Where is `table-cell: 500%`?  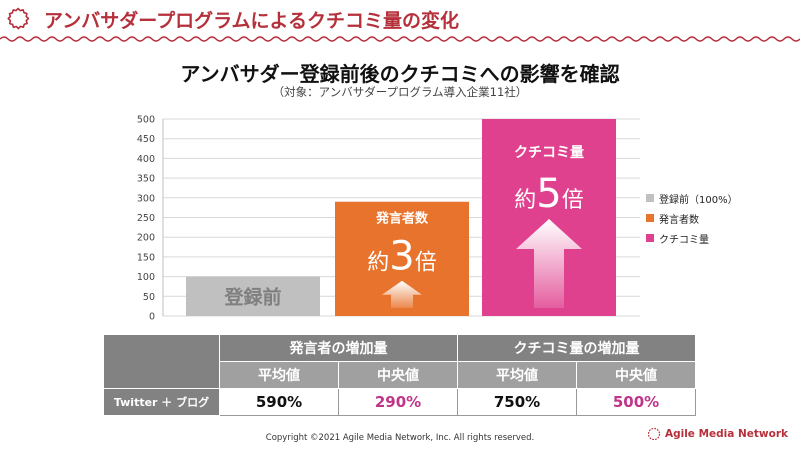 table-cell: 500% is located at coordinates (636, 402).